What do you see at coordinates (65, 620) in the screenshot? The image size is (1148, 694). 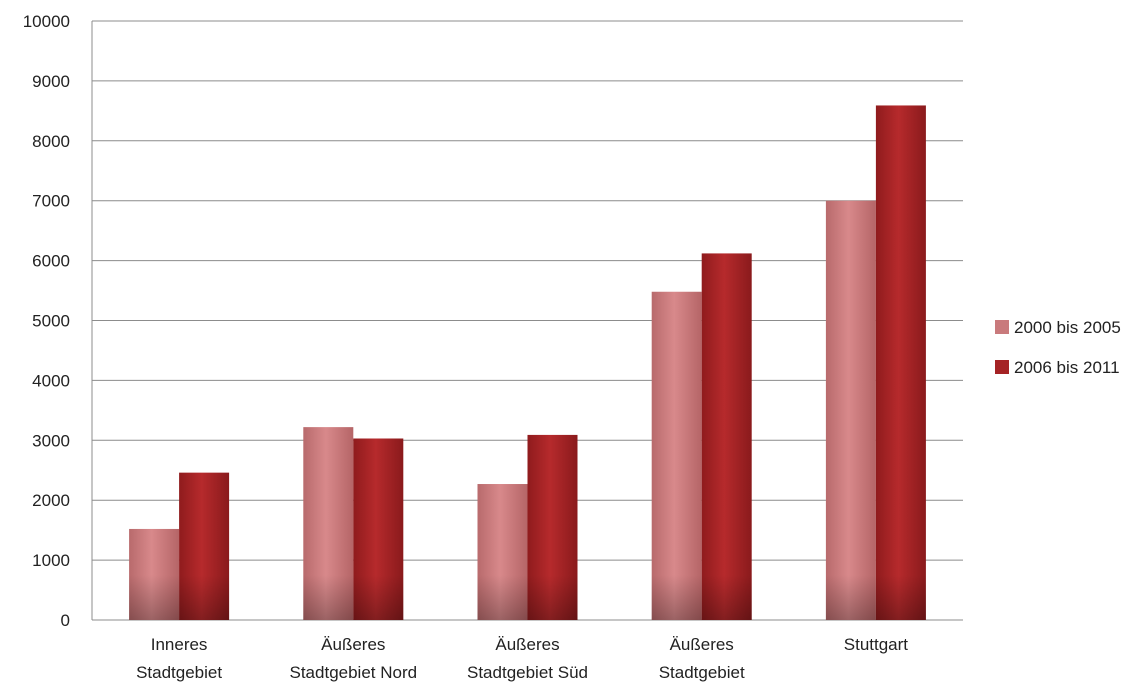 I see `y-tick-label: 0` at bounding box center [65, 620].